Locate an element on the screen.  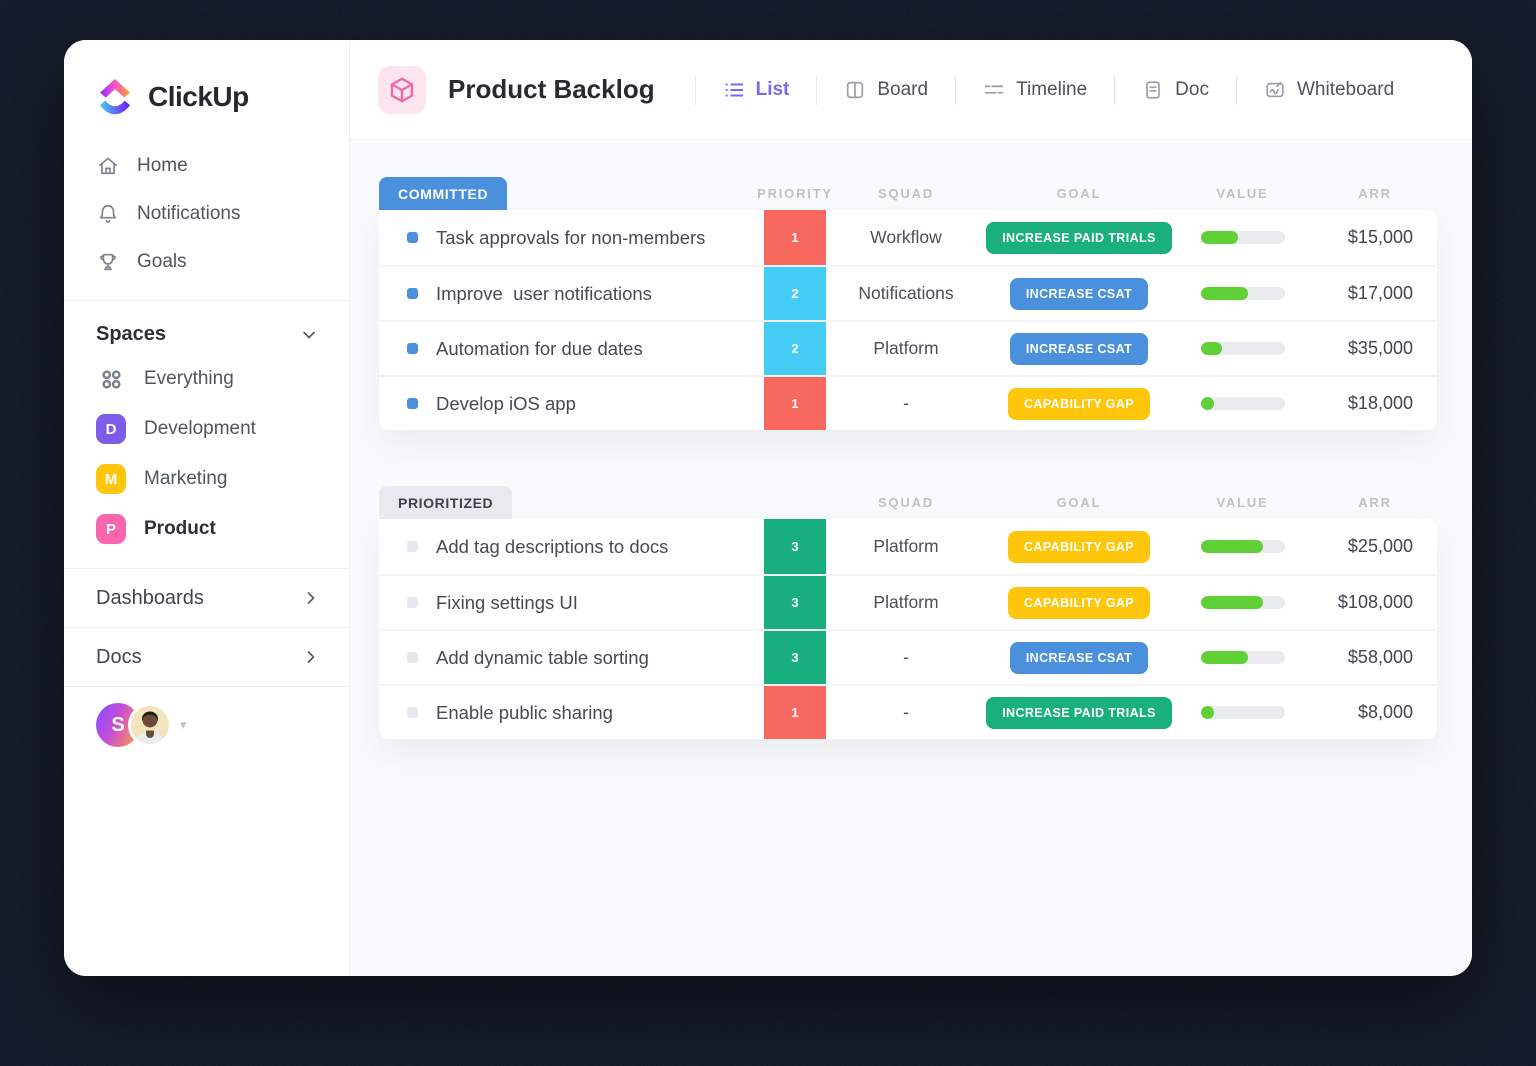
sidebar-item-product: P Product is located at coordinates (206, 529).